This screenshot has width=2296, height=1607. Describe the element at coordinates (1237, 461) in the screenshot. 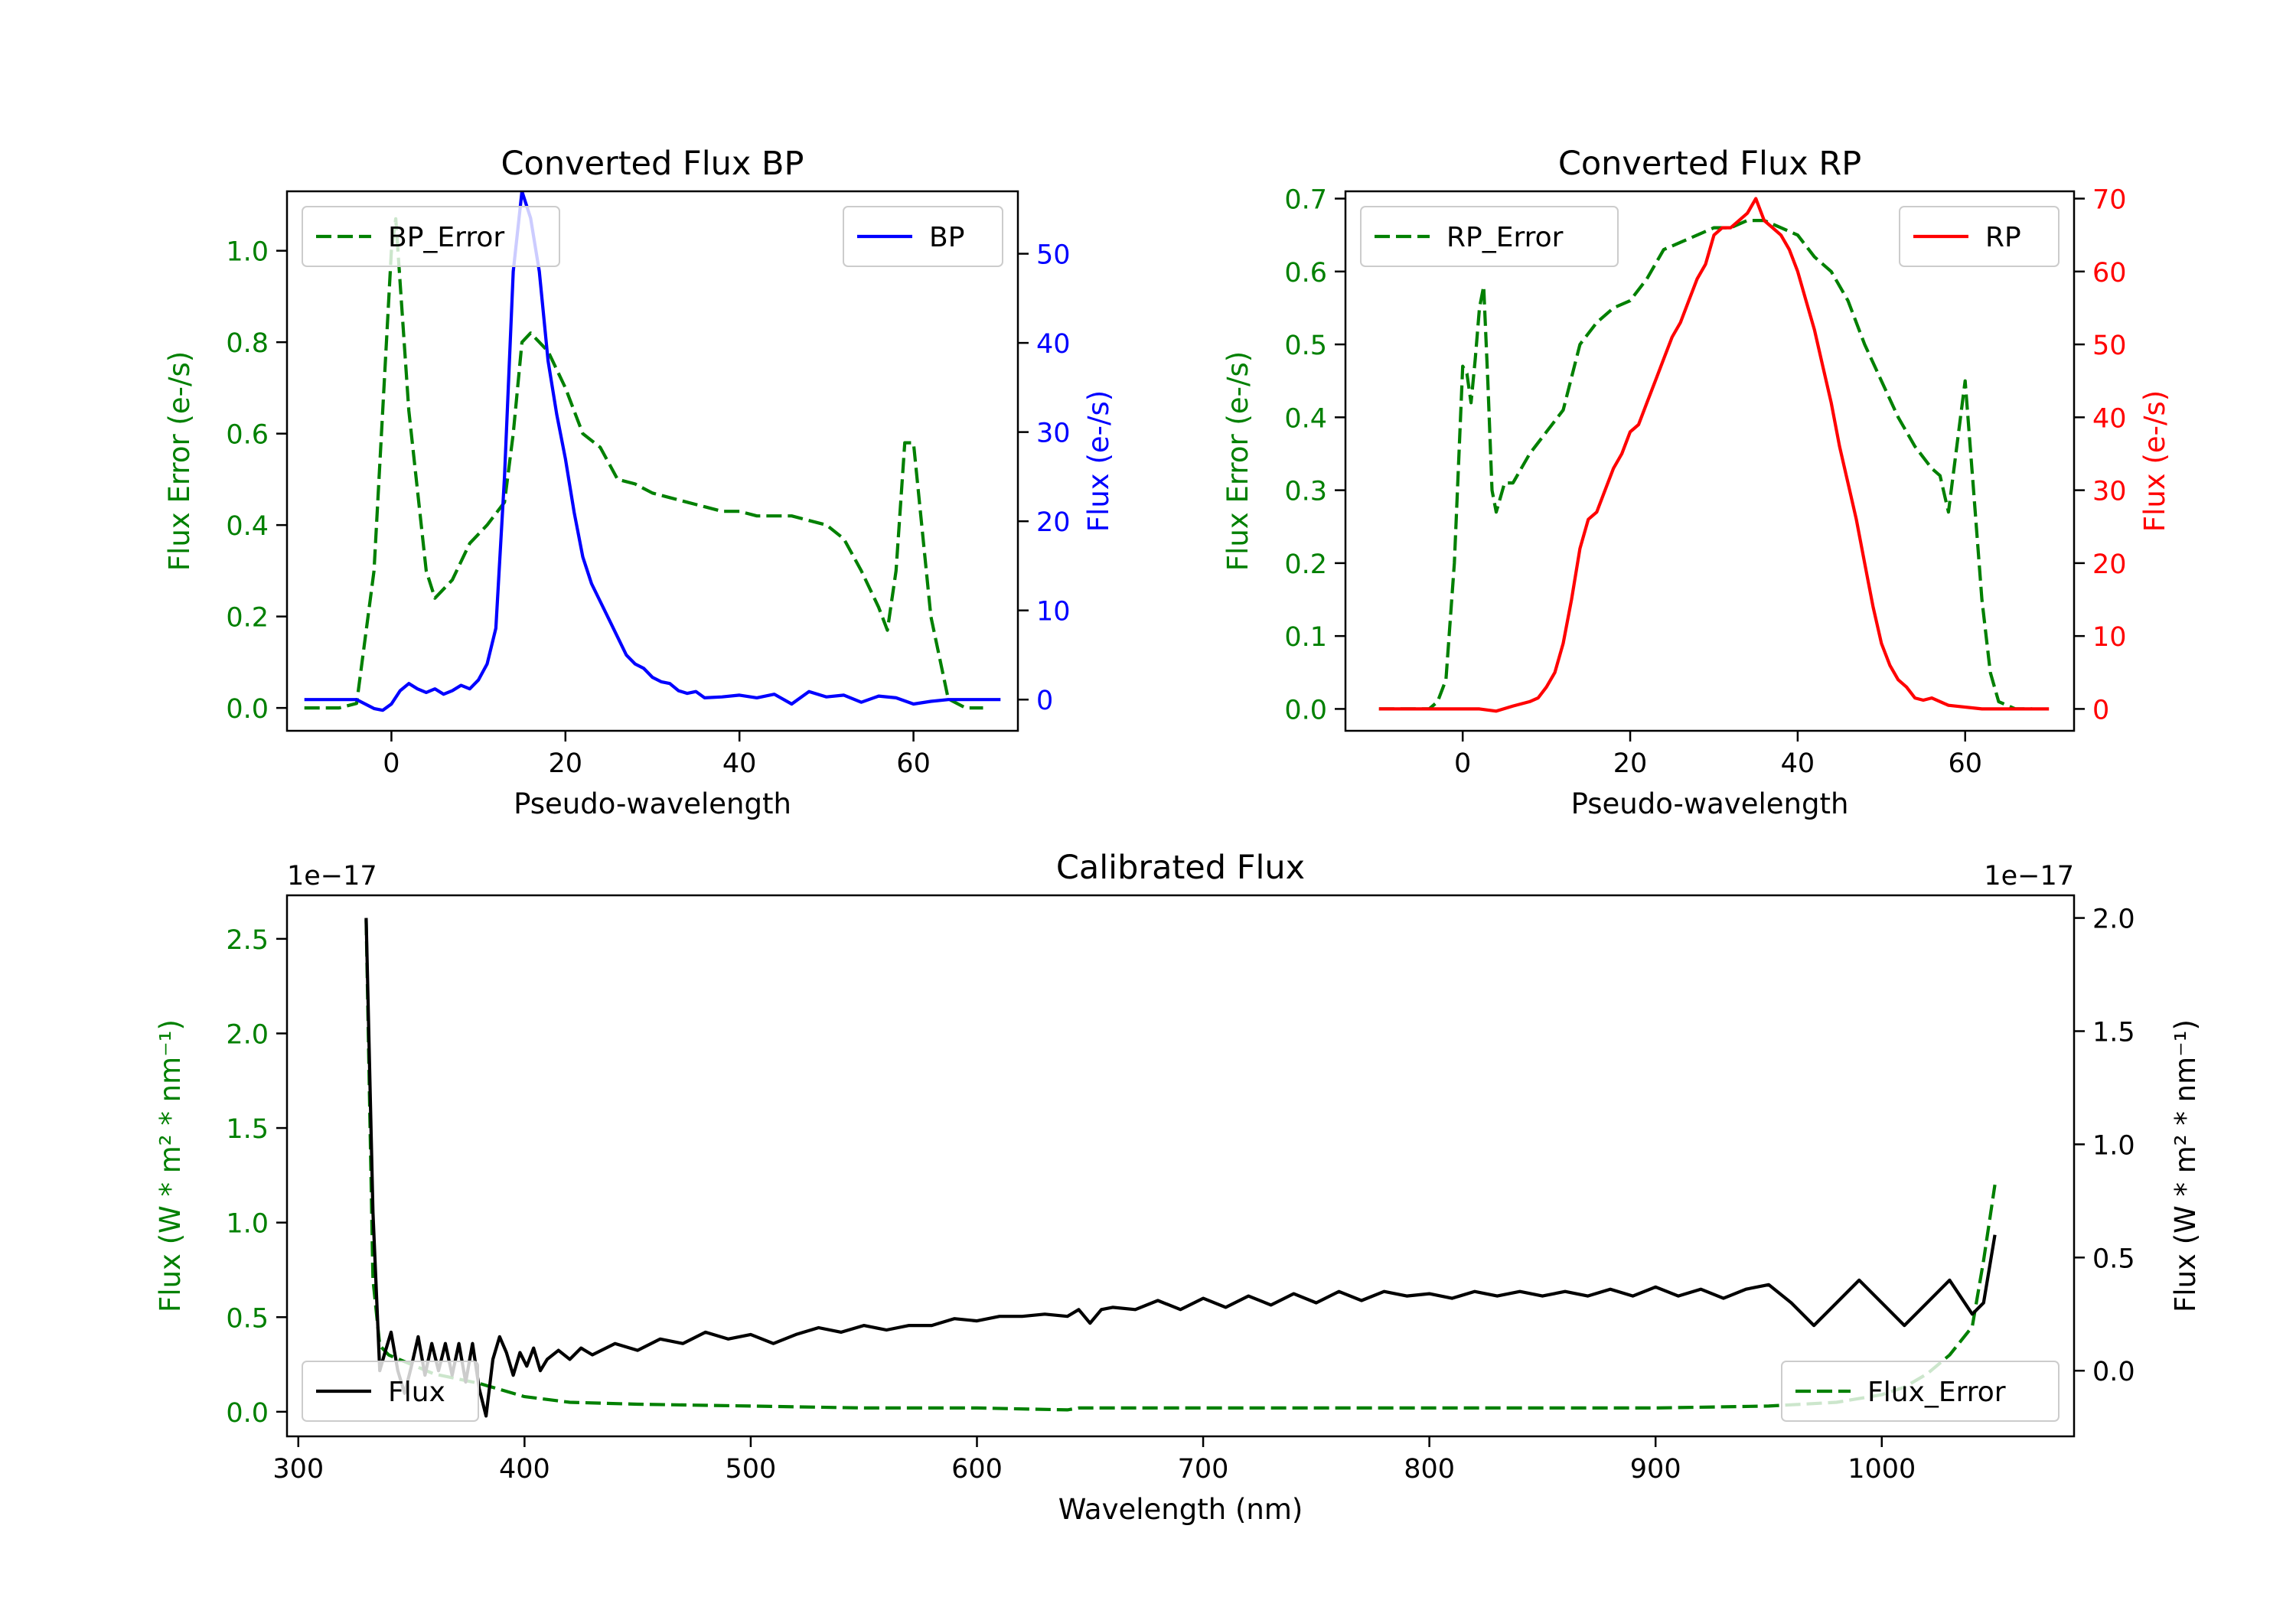

I see `chart-2-ylabel-left: Flux Error (e-/s)` at that location.